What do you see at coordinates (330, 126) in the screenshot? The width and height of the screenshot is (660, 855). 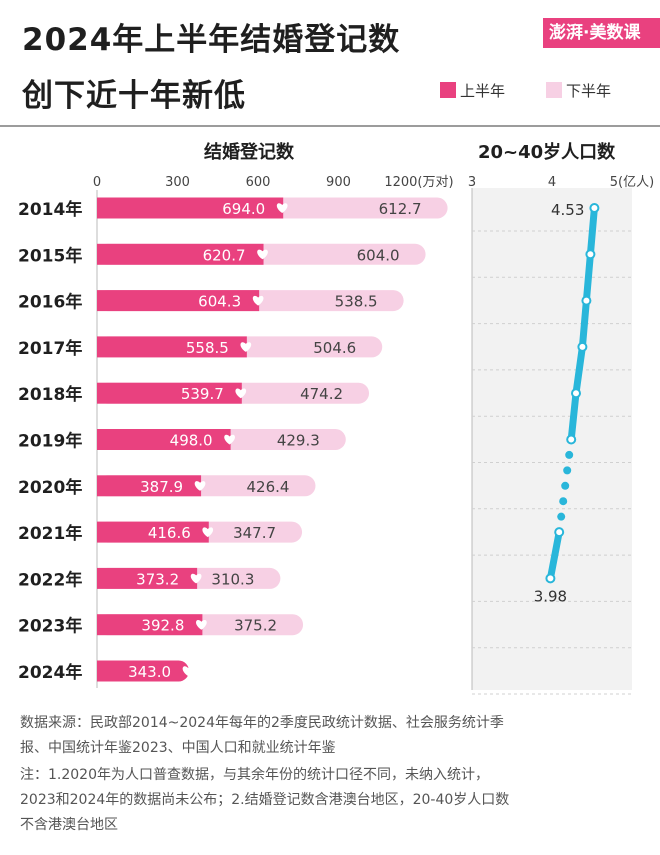 I see `header-divider` at bounding box center [330, 126].